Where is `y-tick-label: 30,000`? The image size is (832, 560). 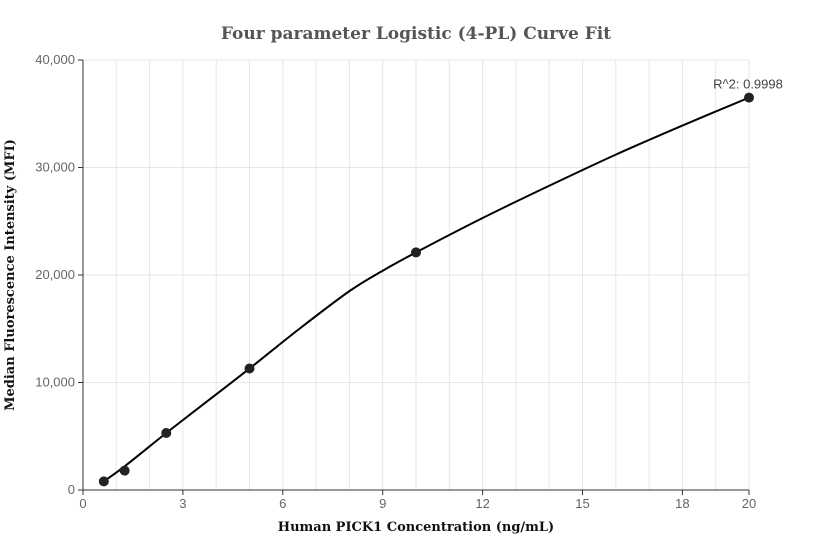 y-tick-label: 30,000 is located at coordinates (55, 167).